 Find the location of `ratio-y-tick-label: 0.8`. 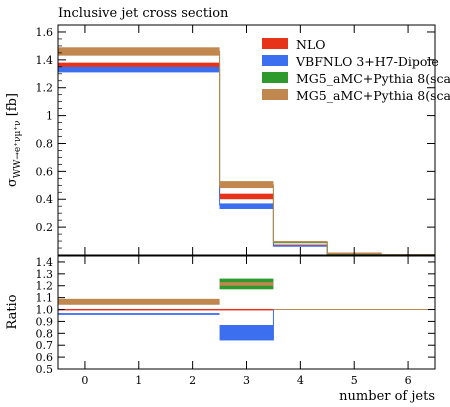

ratio-y-tick-label: 0.8 is located at coordinates (45, 333).